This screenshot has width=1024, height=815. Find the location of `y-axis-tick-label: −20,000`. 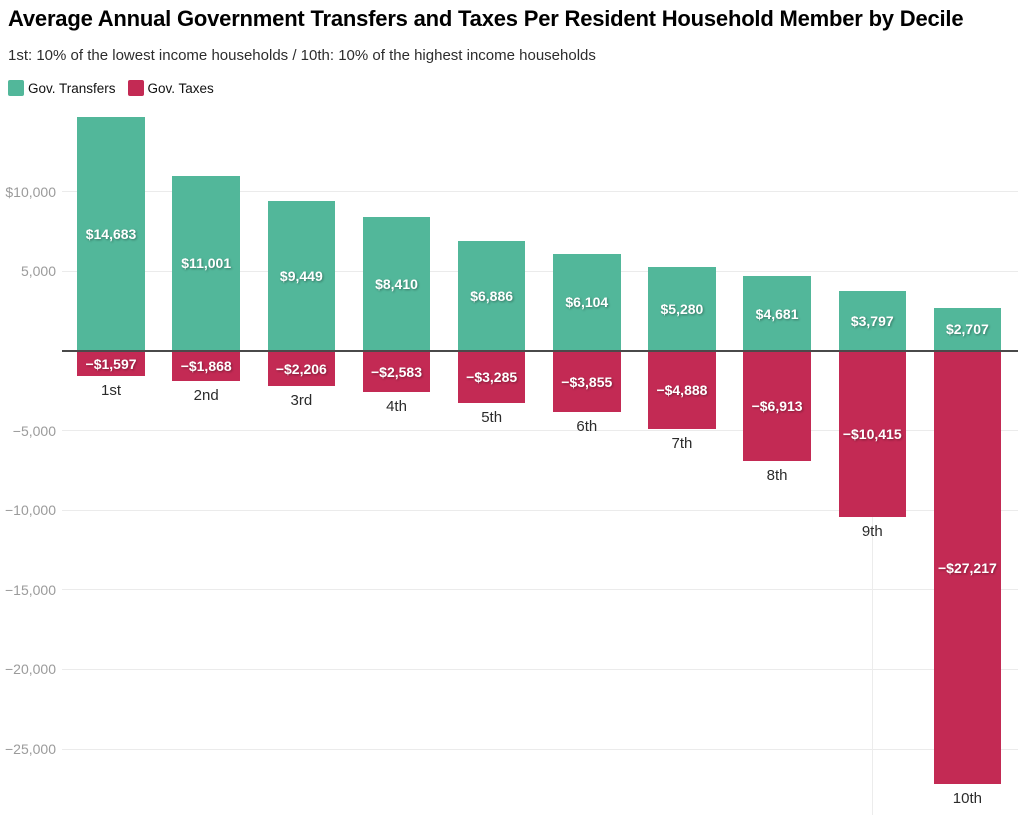

y-axis-tick-label: −20,000 is located at coordinates (30, 669).